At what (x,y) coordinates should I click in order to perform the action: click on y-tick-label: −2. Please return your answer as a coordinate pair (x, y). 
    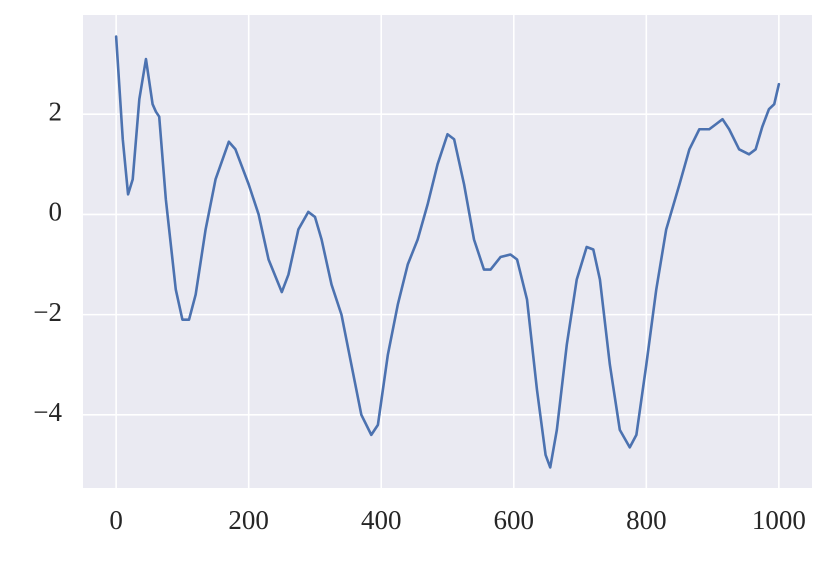
    Looking at the image, I should click on (47, 312).